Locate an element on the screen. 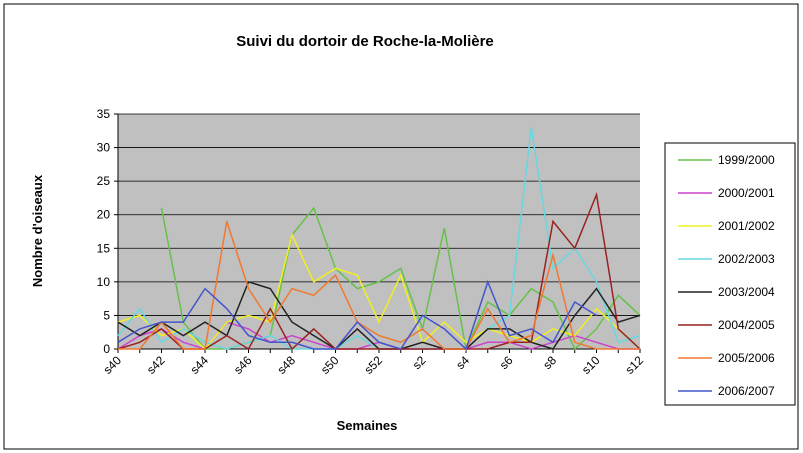 Image resolution: width=803 pixels, height=453 pixels. legend-label: 2000/2001 is located at coordinates (746, 193).